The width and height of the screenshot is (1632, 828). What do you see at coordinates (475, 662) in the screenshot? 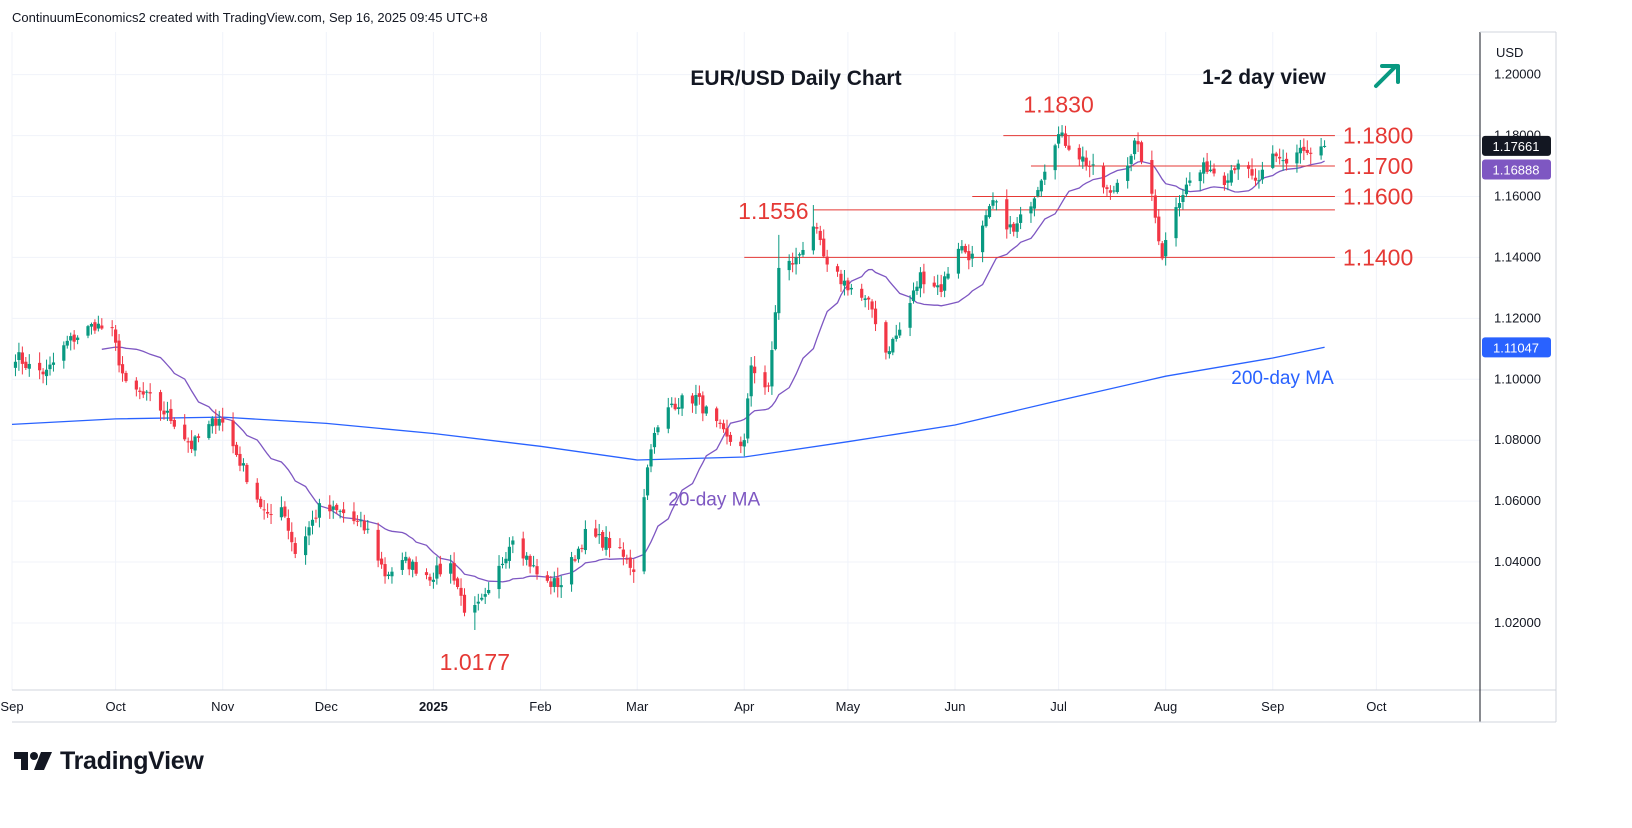
I see `annotation-level: 1.0177` at bounding box center [475, 662].